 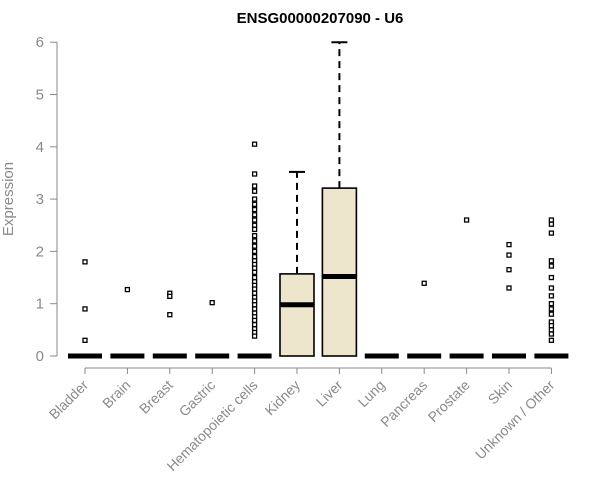 I want to click on x-tick-label: Breast, so click(x=156, y=397).